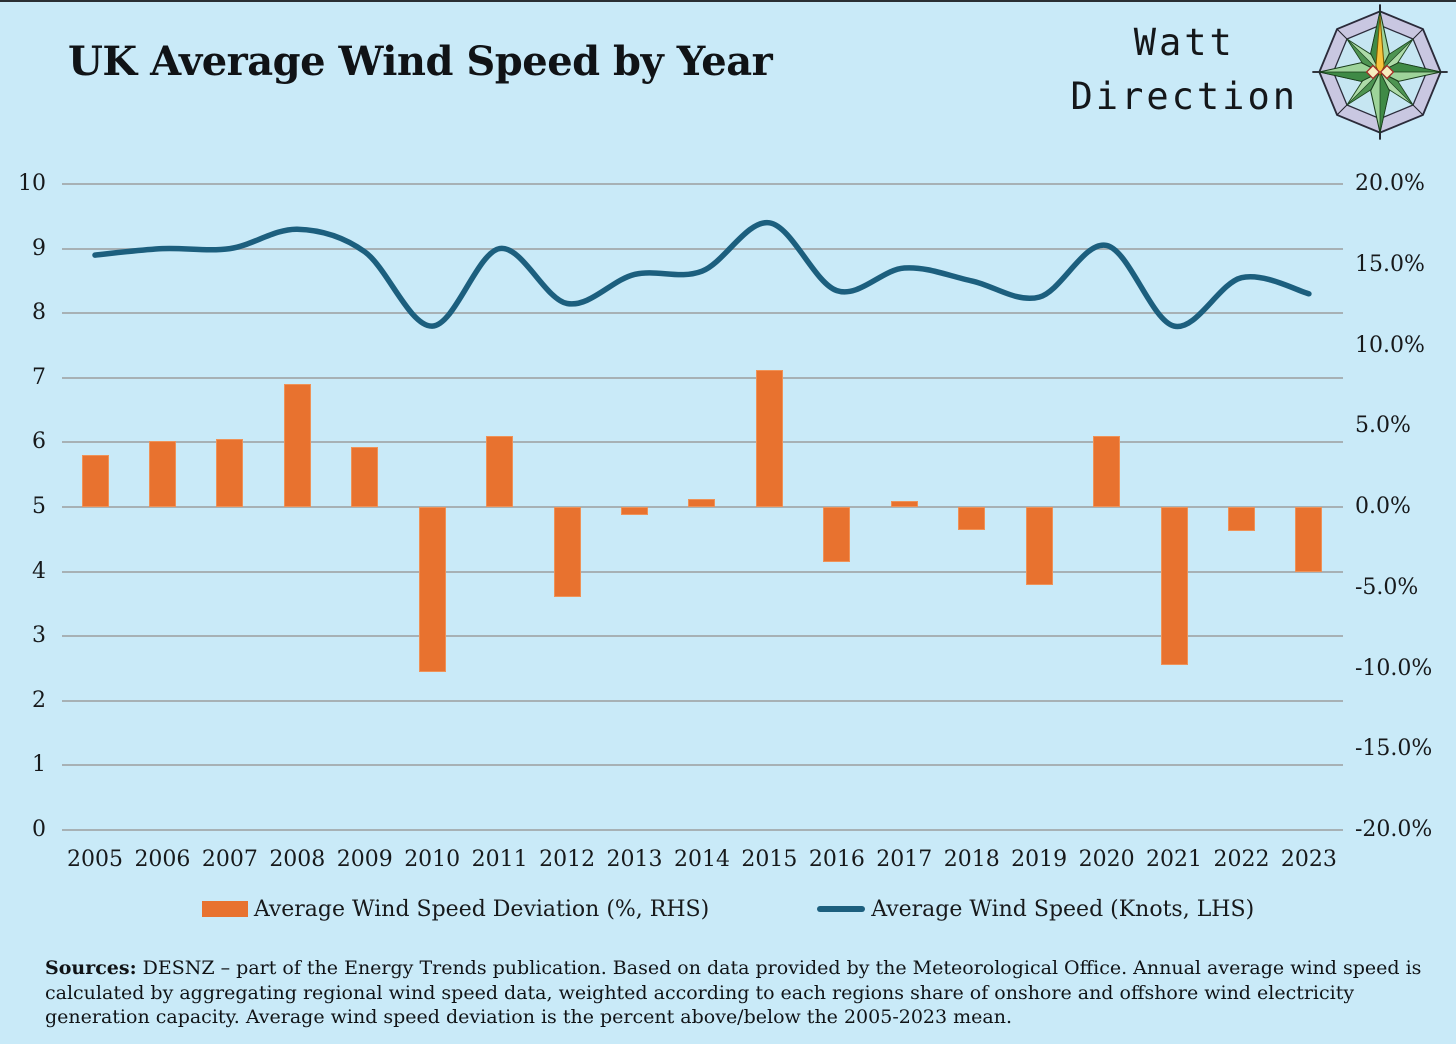 This screenshot has height=1044, width=1456. Describe the element at coordinates (91, 968) in the screenshot. I see `sources-label: Sources:` at that location.